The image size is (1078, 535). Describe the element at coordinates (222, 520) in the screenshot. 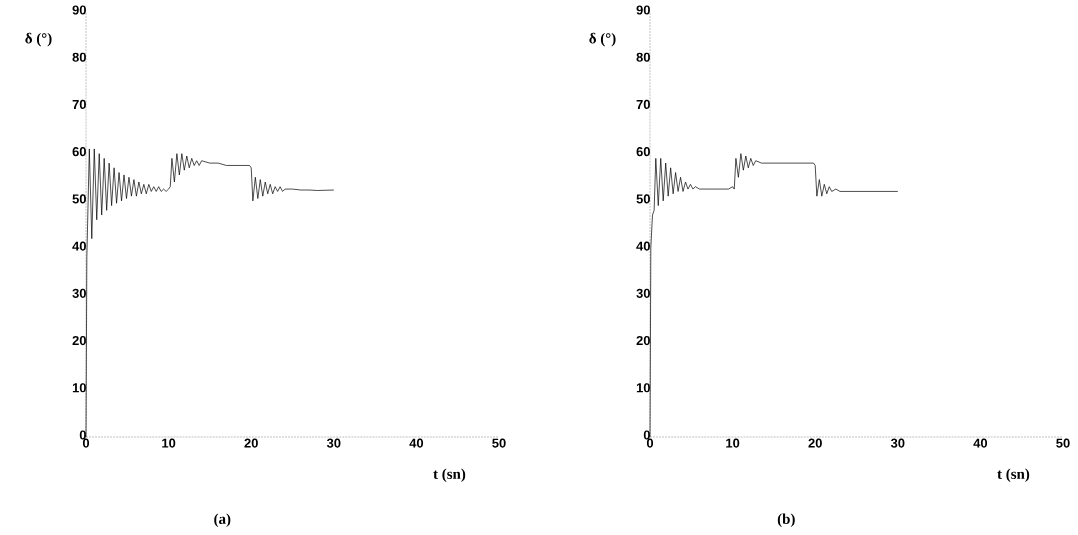

I see `text: (a)` at that location.